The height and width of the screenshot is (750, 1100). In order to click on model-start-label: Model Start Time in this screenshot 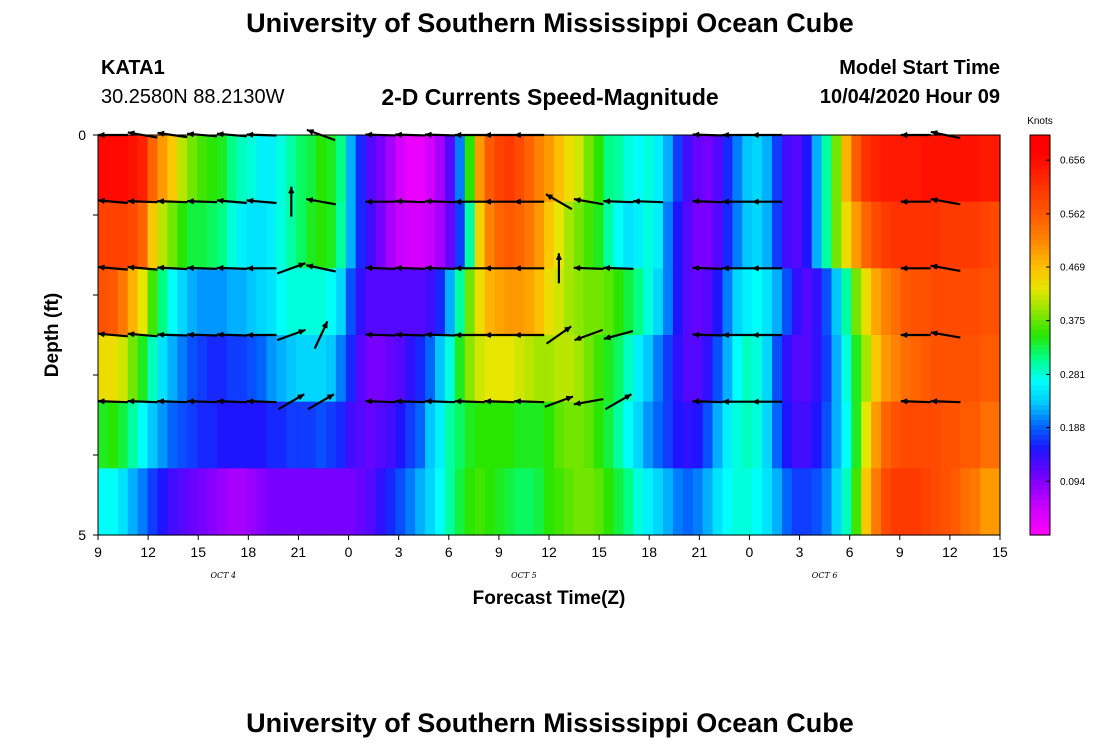, I will do `click(919, 68)`.